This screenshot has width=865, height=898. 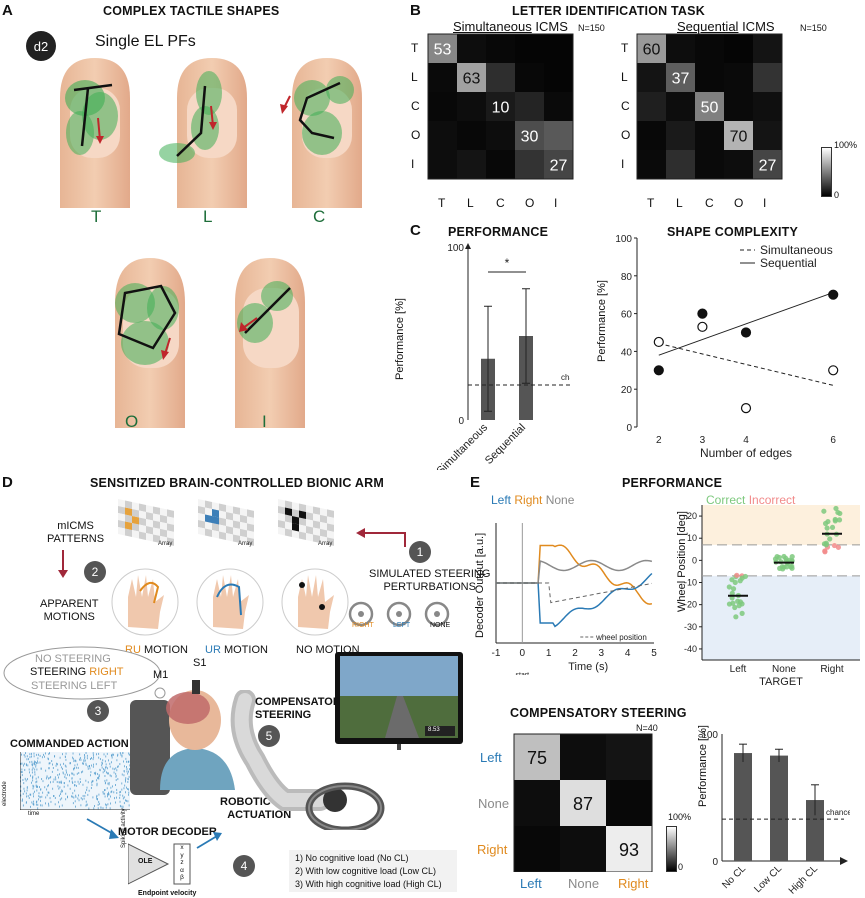 I want to click on hand-ur, so click(x=230, y=602).